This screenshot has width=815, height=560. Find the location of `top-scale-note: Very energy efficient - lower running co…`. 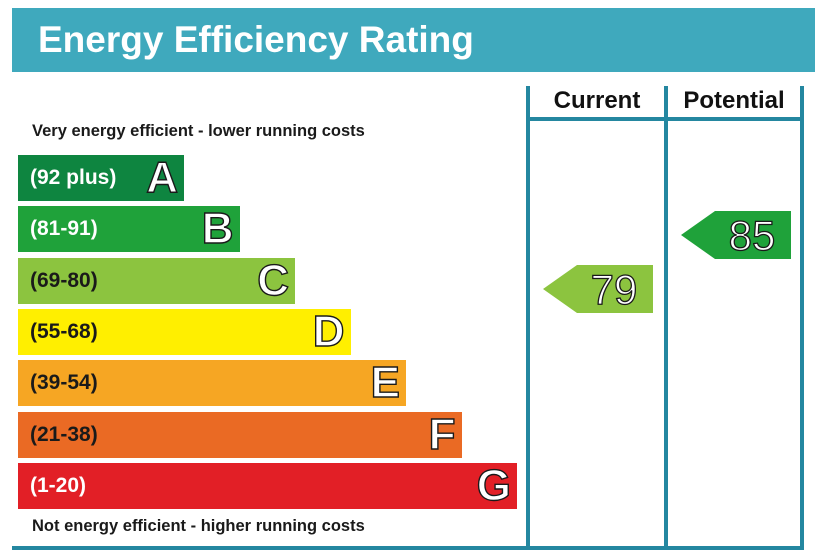

top-scale-note: Very energy efficient - lower running co… is located at coordinates (198, 131).